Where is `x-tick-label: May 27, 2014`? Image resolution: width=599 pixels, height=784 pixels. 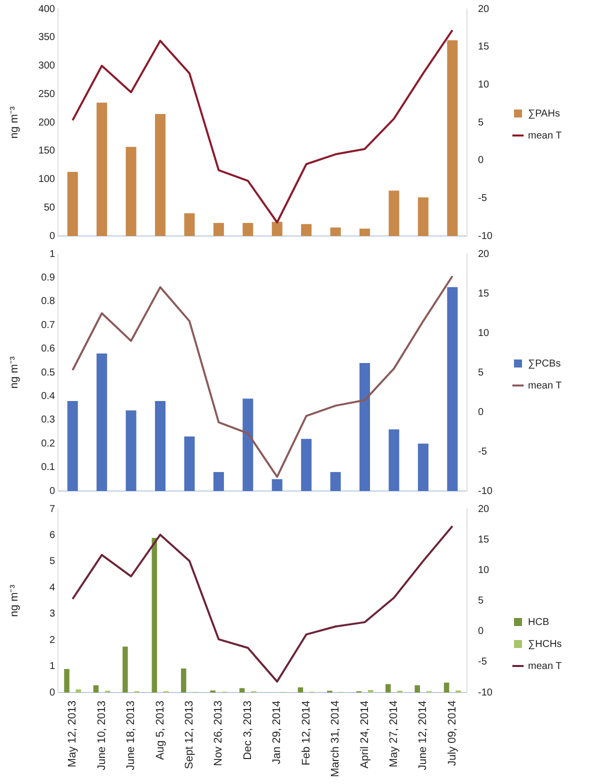
x-tick-label: May 27, 2014 is located at coordinates (394, 734).